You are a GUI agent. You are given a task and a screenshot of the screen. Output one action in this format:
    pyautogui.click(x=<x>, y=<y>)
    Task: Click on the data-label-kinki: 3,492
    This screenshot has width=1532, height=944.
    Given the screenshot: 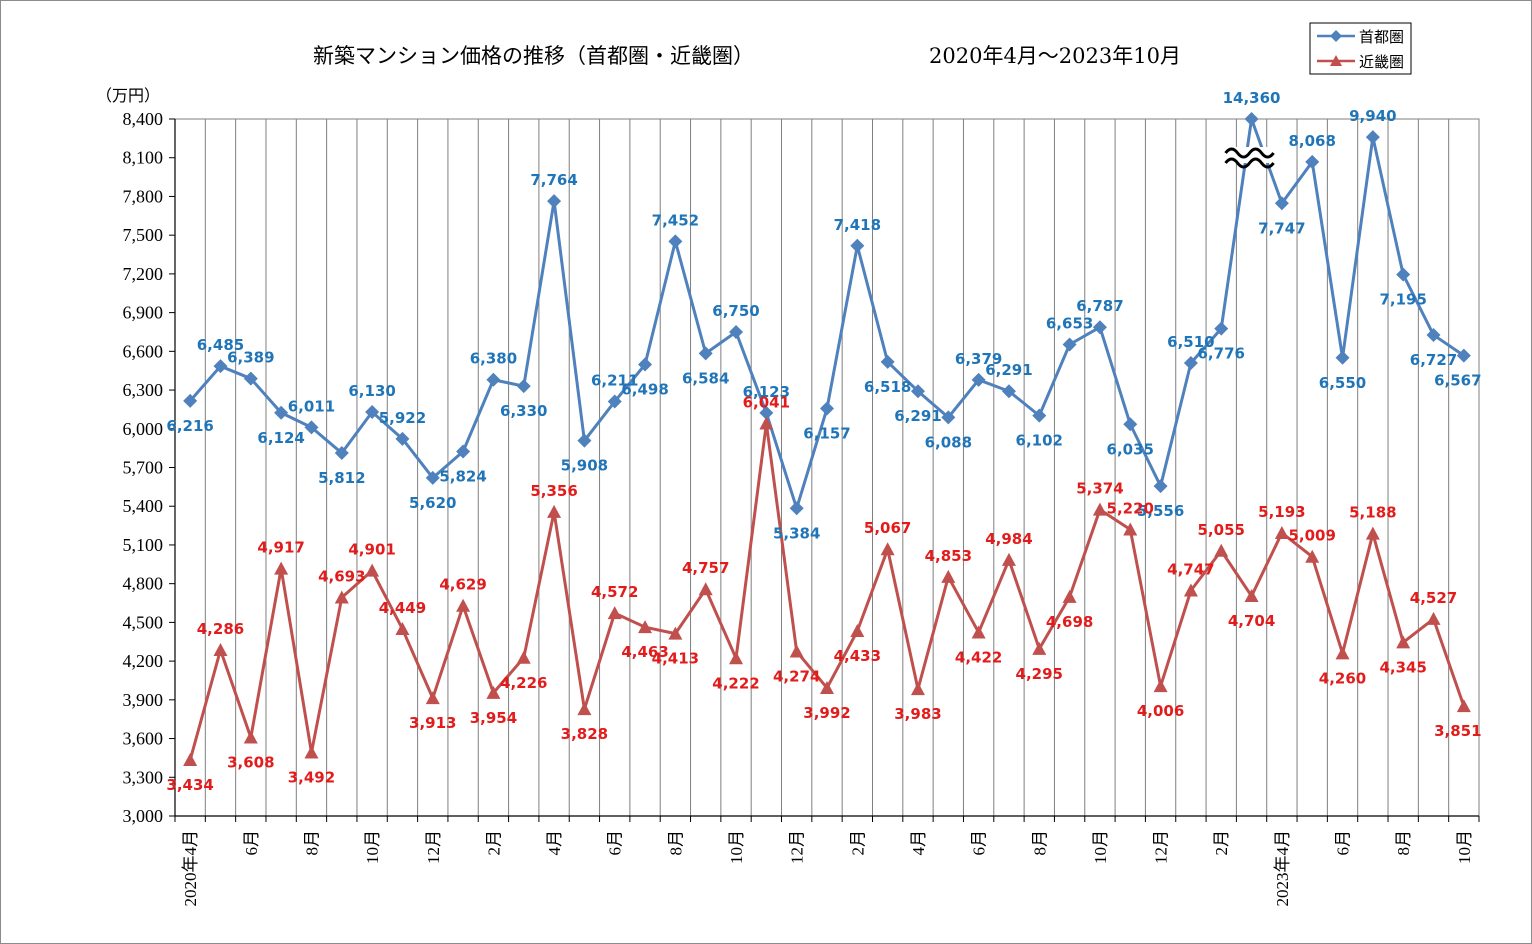 What is the action you would take?
    pyautogui.click(x=311, y=777)
    